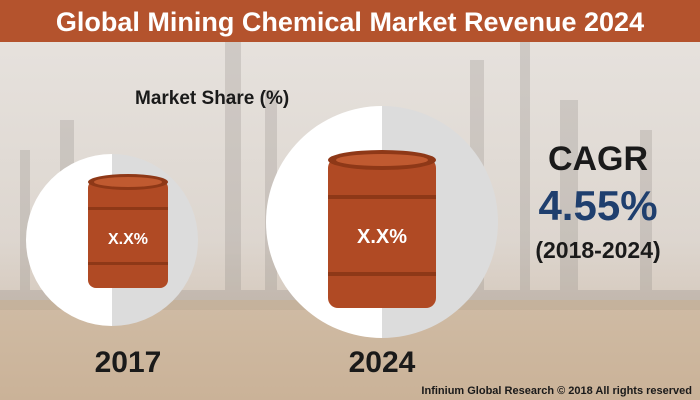  I want to click on subtitle: Market Share (%), so click(212, 98).